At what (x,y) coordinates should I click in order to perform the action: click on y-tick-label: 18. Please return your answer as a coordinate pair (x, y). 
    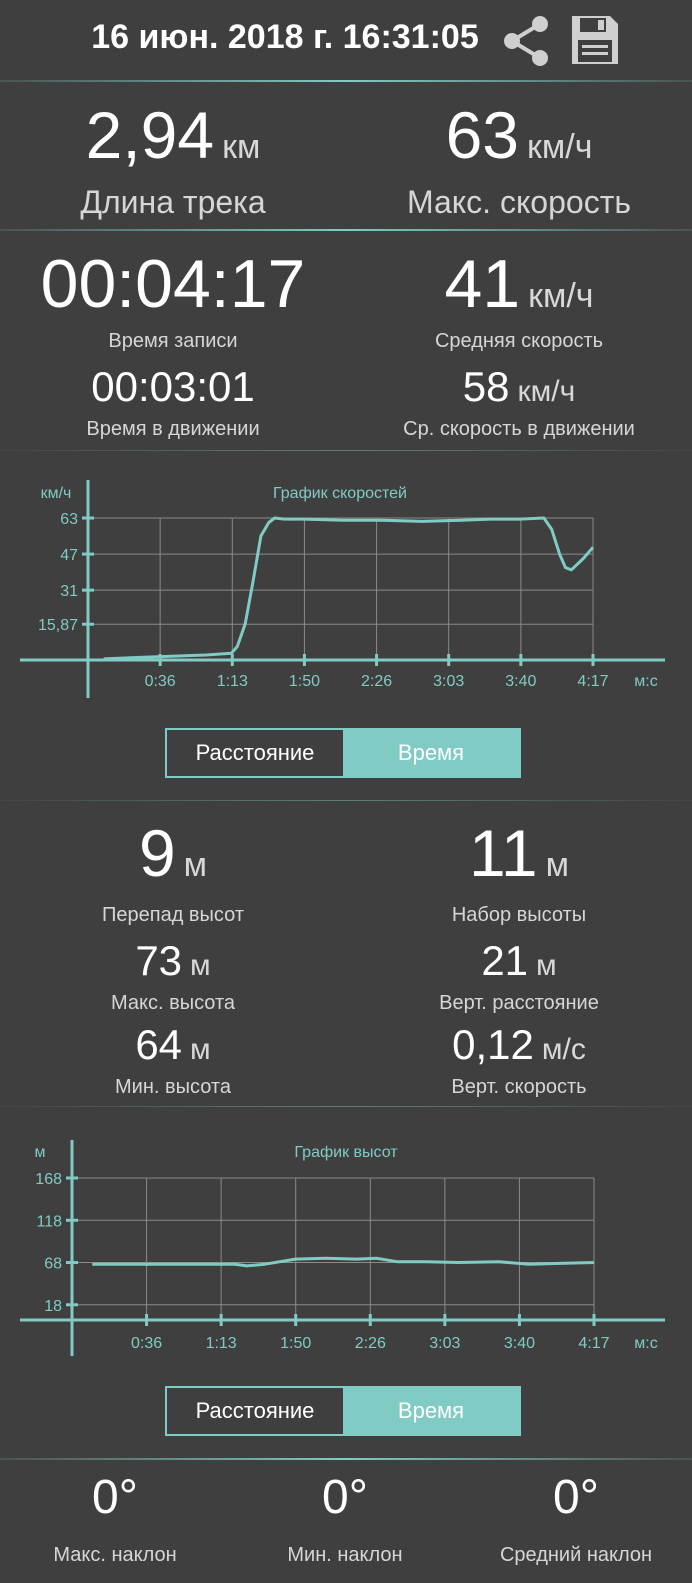
    Looking at the image, I should click on (53, 1306).